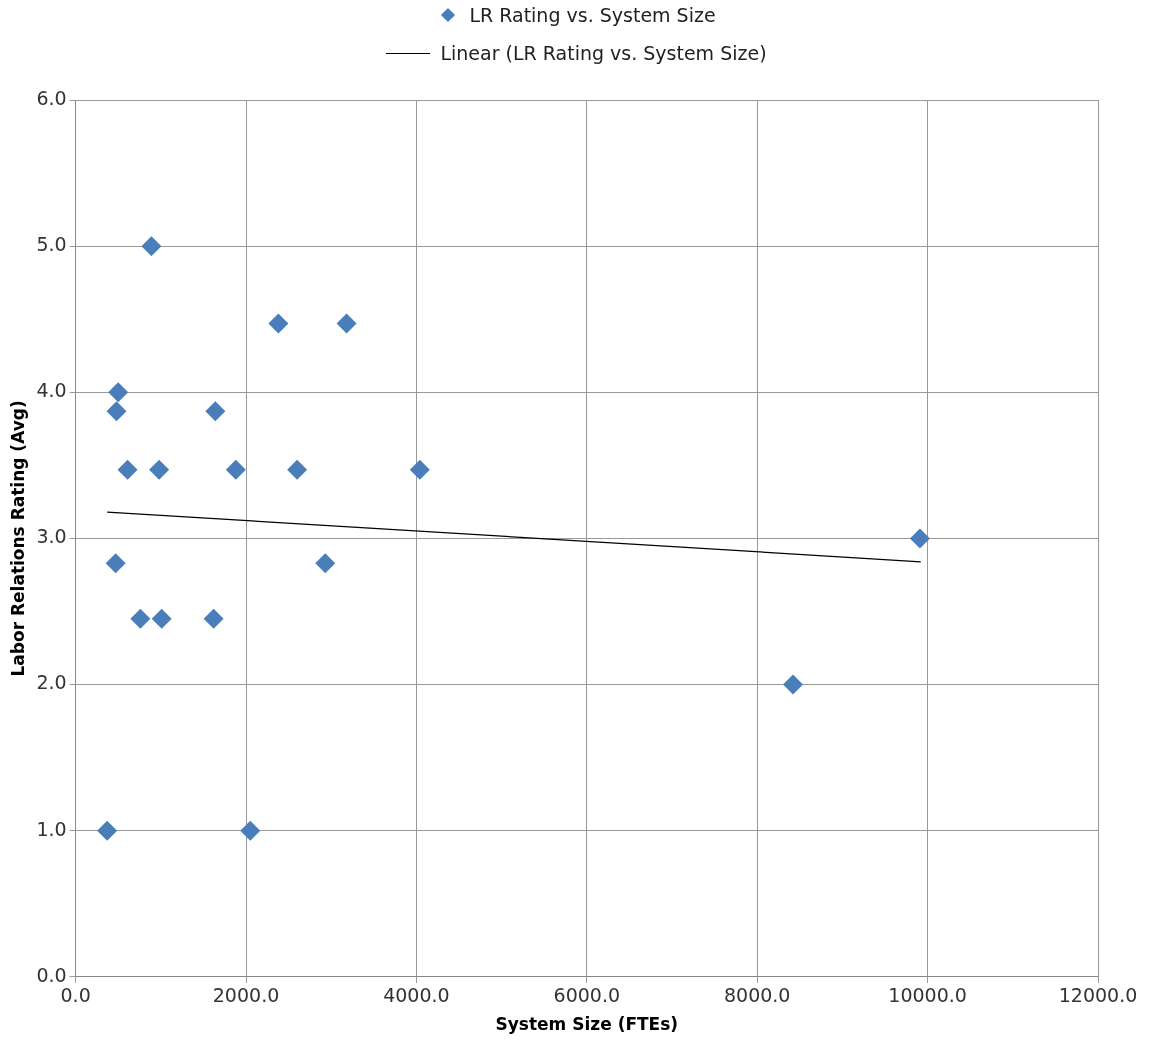  Describe the element at coordinates (75, 995) in the screenshot. I see `x-tick-label: 0.0` at that location.